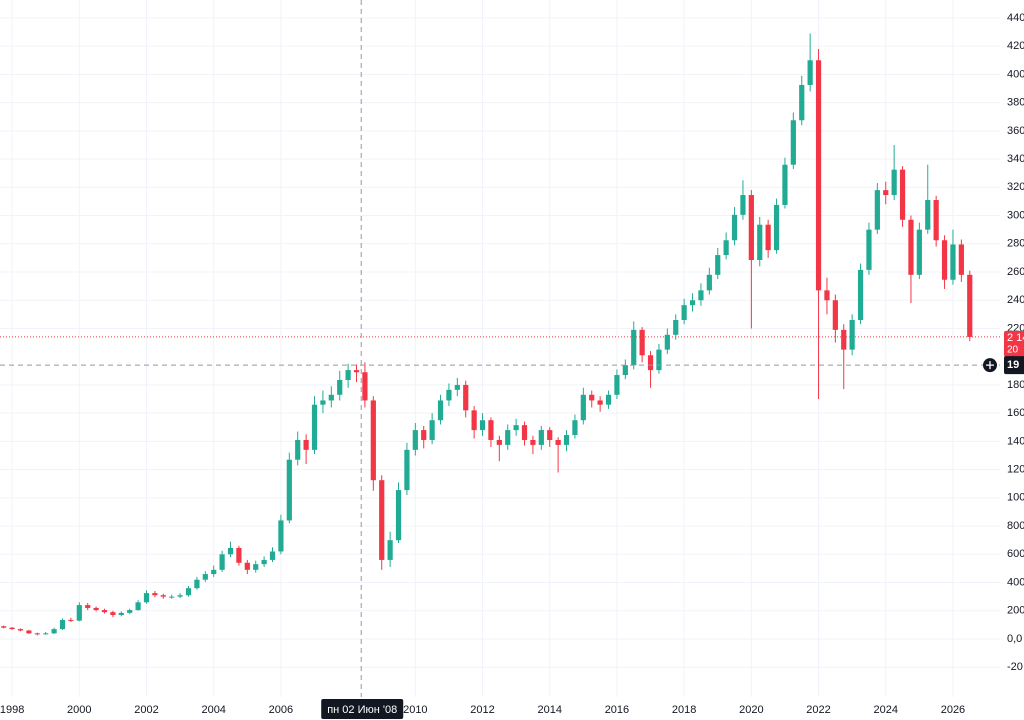 Image resolution: width=1024 pixels, height=720 pixels. Describe the element at coordinates (1015, 413) in the screenshot. I see `y-tick-label: 160` at that location.